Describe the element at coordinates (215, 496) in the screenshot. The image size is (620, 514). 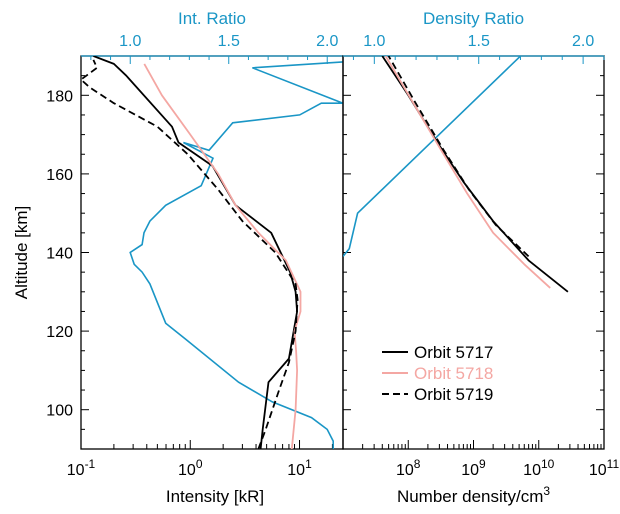
I see `x-axis-title: Intensity [kR]` at that location.